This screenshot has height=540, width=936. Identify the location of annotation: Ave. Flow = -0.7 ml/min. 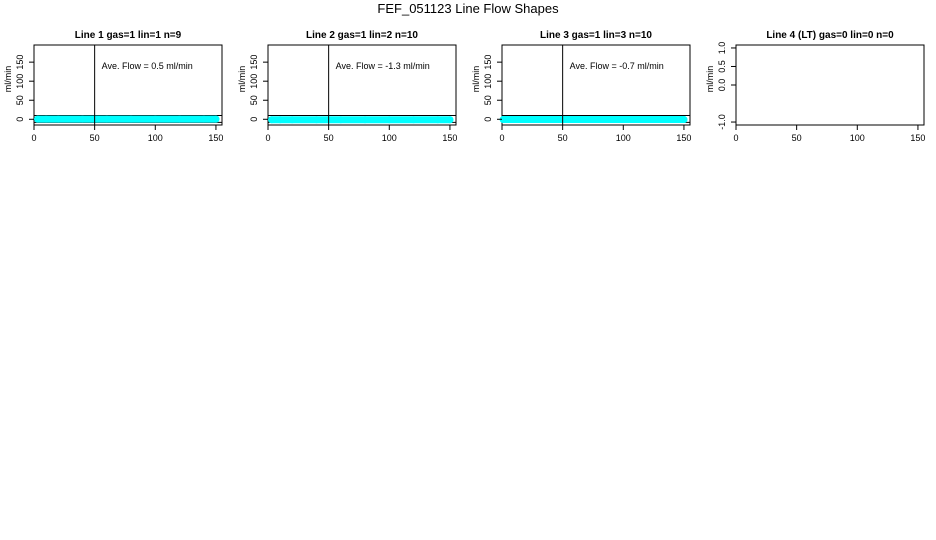
(617, 66).